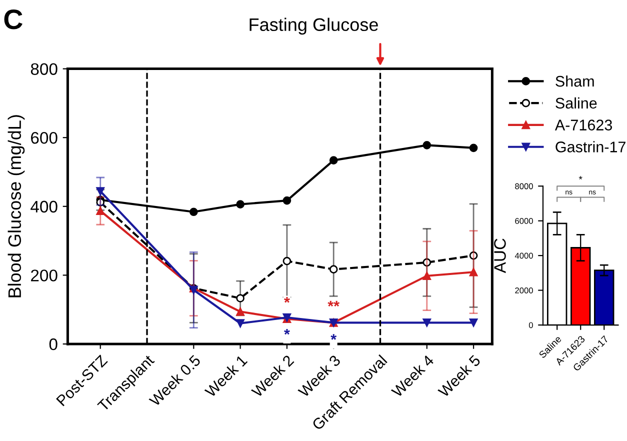 The height and width of the screenshot is (441, 627). I want to click on y-tick-label: 8000, so click(524, 186).